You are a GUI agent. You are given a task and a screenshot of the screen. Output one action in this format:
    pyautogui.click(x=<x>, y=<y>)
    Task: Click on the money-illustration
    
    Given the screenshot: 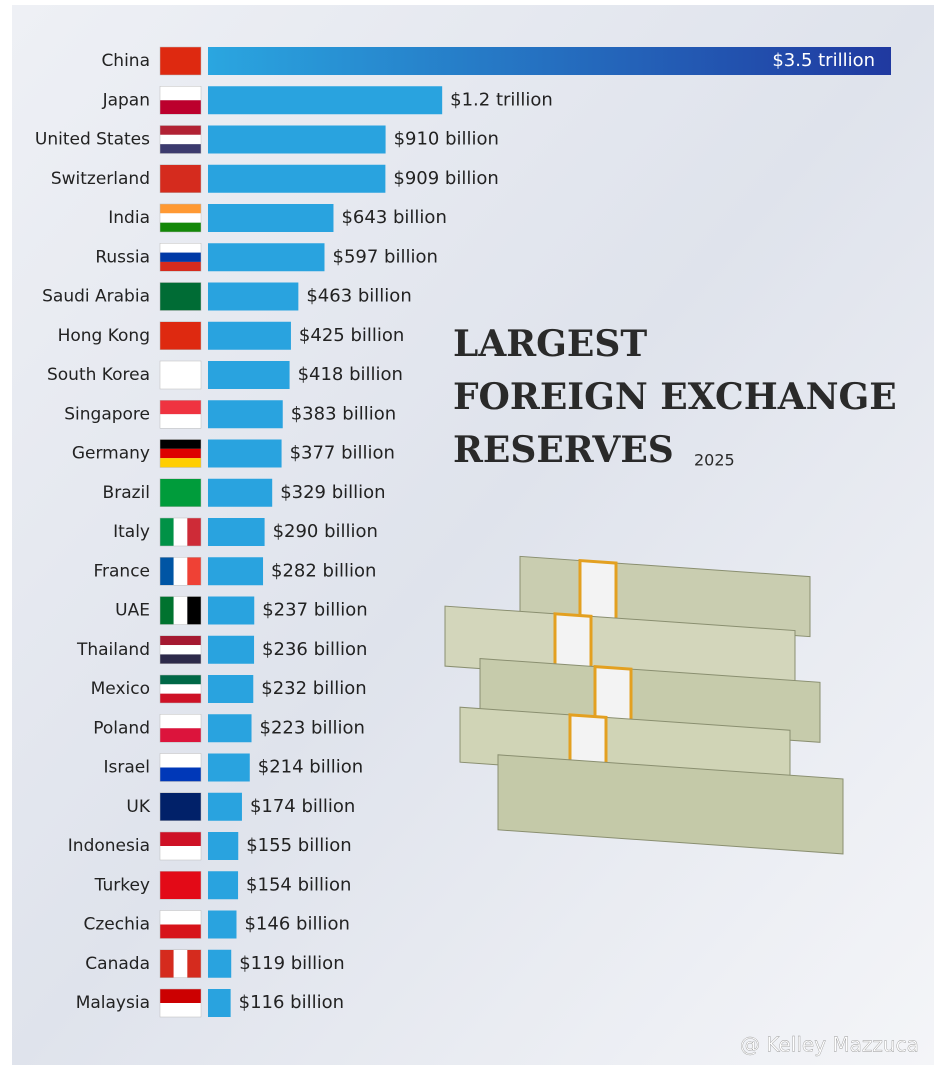 What is the action you would take?
    pyautogui.click(x=644, y=705)
    